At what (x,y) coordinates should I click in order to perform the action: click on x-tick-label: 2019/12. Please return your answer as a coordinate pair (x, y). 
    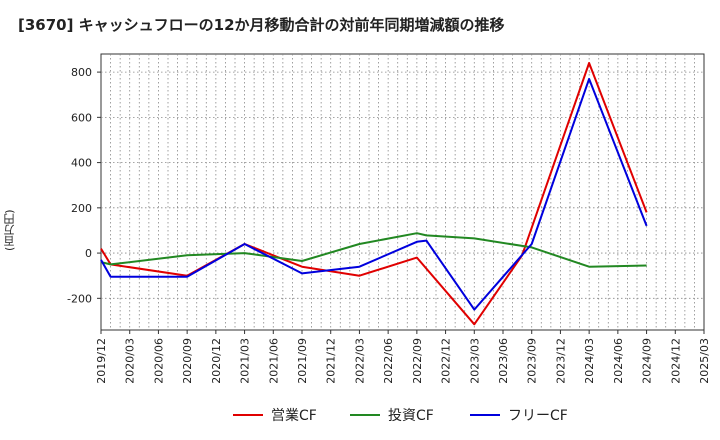
    Looking at the image, I should click on (101, 361).